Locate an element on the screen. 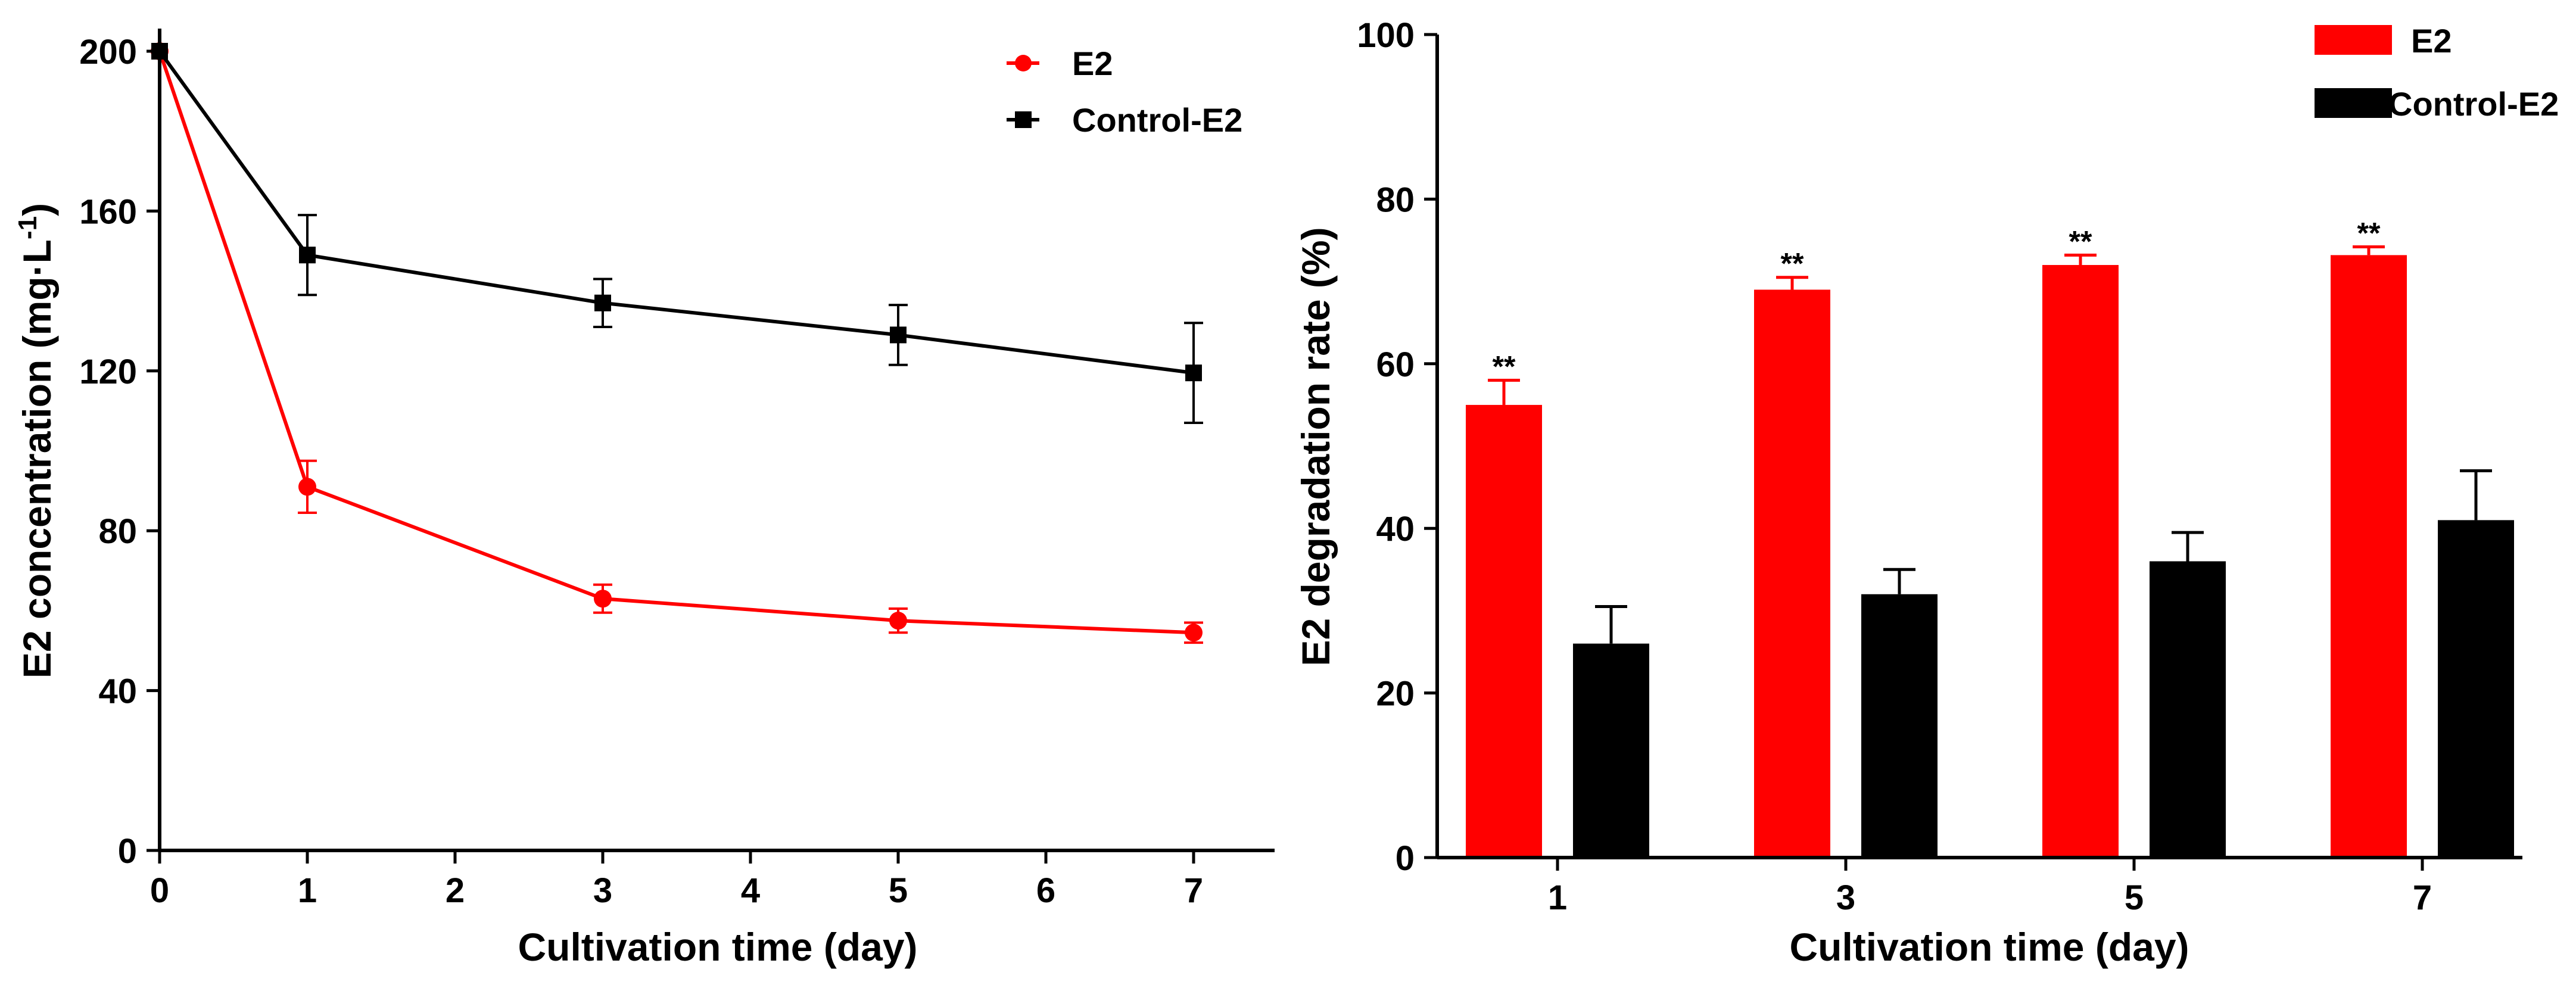 The width and height of the screenshot is (2576, 988). left-x-tick-label: 4 is located at coordinates (750, 890).